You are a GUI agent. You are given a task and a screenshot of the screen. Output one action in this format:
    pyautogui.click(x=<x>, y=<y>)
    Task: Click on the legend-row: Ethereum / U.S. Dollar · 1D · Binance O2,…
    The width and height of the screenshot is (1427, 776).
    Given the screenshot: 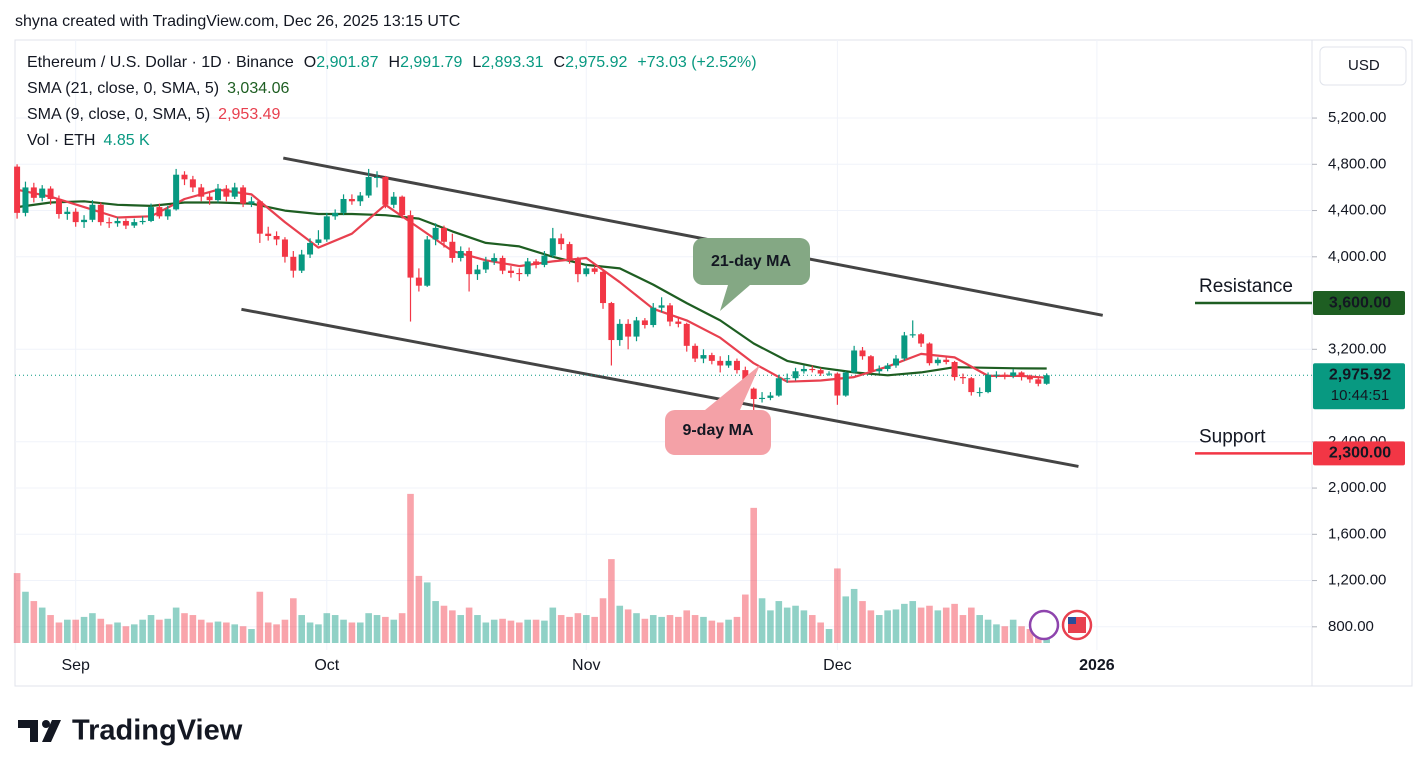 What is the action you would take?
    pyautogui.click(x=392, y=62)
    